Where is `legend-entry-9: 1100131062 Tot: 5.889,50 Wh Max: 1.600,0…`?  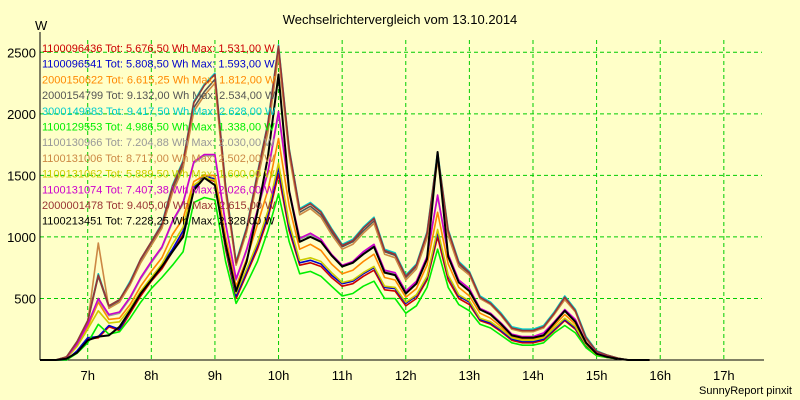
legend-entry-9: 1100131062 Tot: 5.889,50 Wh Max: 1.600,0… is located at coordinates (158, 175).